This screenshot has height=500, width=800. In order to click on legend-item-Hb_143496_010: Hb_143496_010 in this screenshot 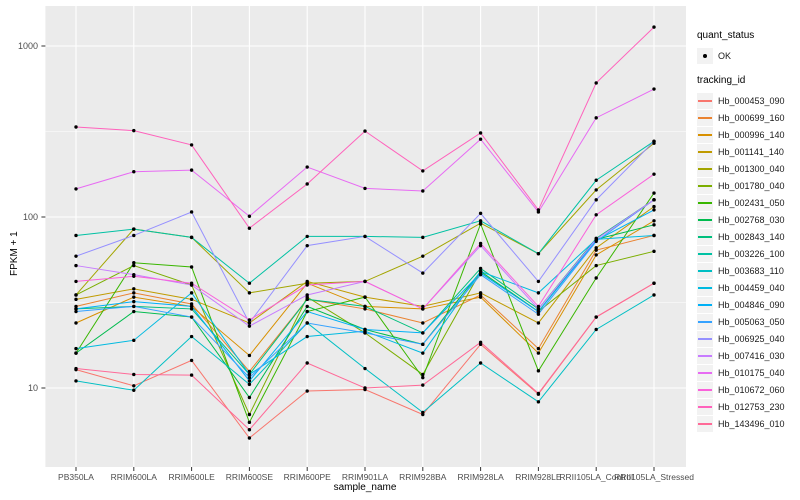, I will do `click(747, 423)`.